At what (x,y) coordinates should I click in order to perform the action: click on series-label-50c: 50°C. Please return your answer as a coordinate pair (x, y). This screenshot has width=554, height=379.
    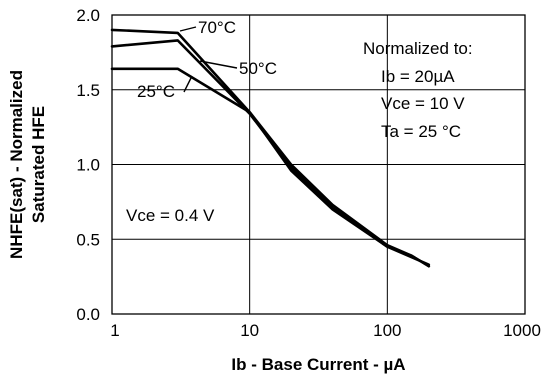
    Looking at the image, I should click on (258, 68).